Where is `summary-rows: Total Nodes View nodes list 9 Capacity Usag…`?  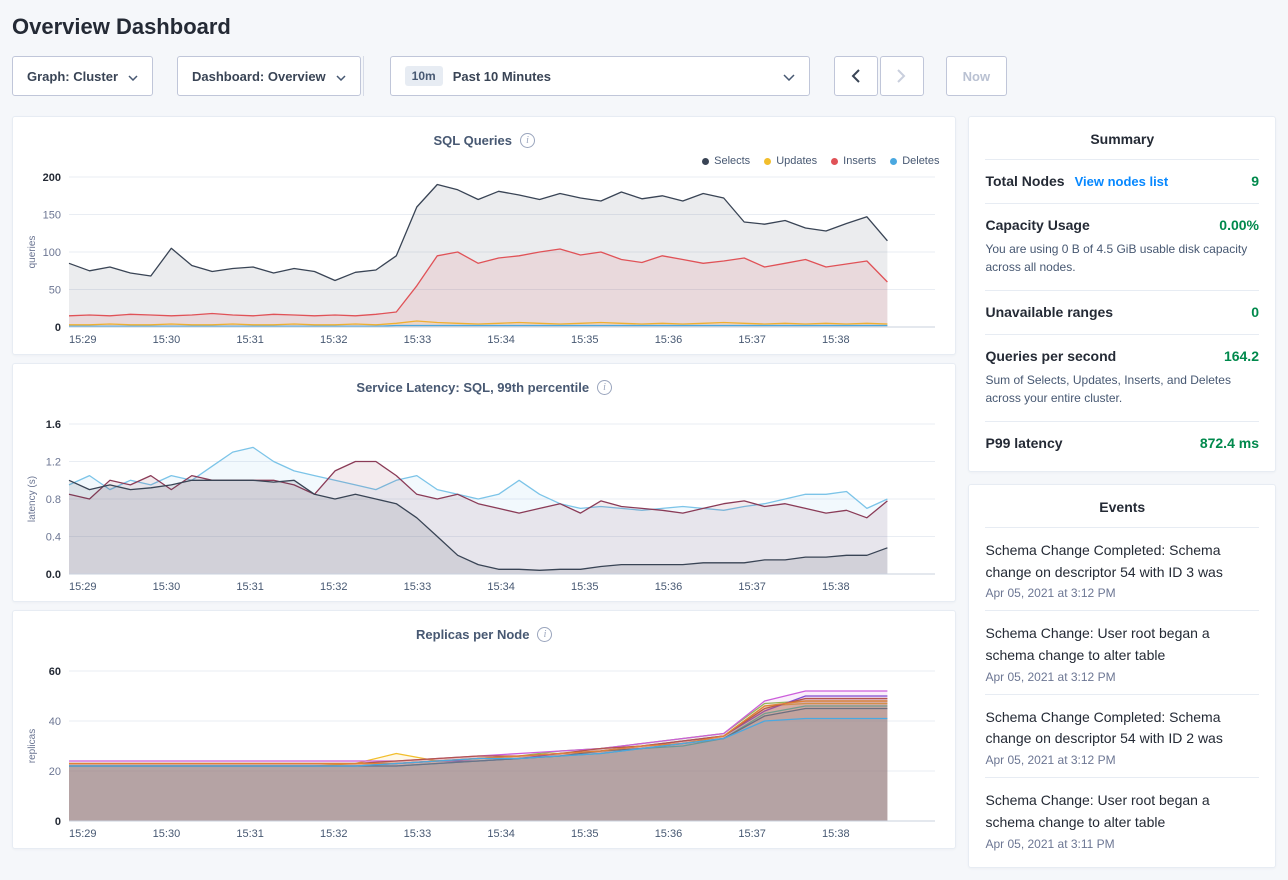
summary-rows: Total Nodes View nodes list 9 Capacity Usag… is located at coordinates (1122, 312).